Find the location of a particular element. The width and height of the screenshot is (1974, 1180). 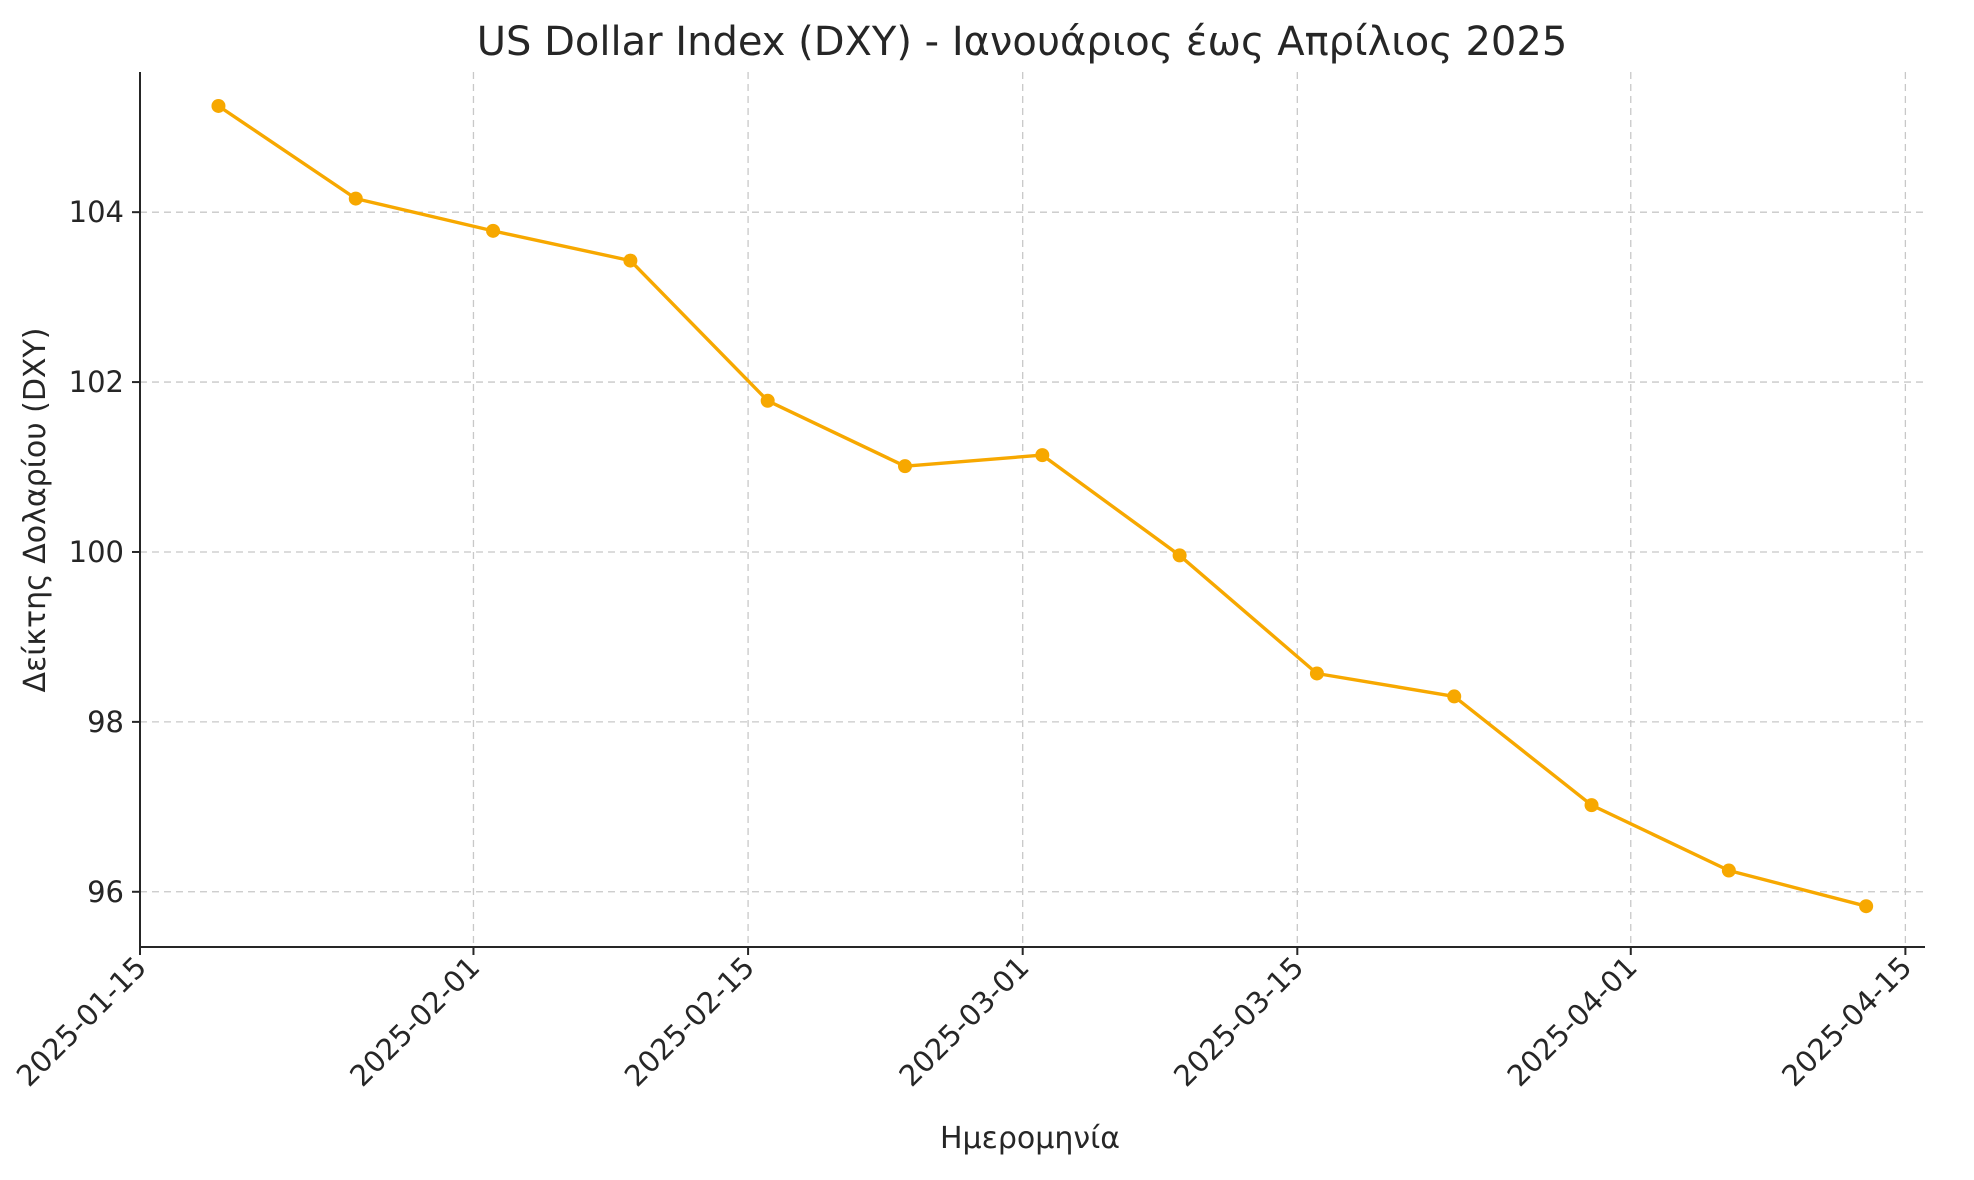

x-tick-label: 2025-04-01 is located at coordinates (1571, 1021).